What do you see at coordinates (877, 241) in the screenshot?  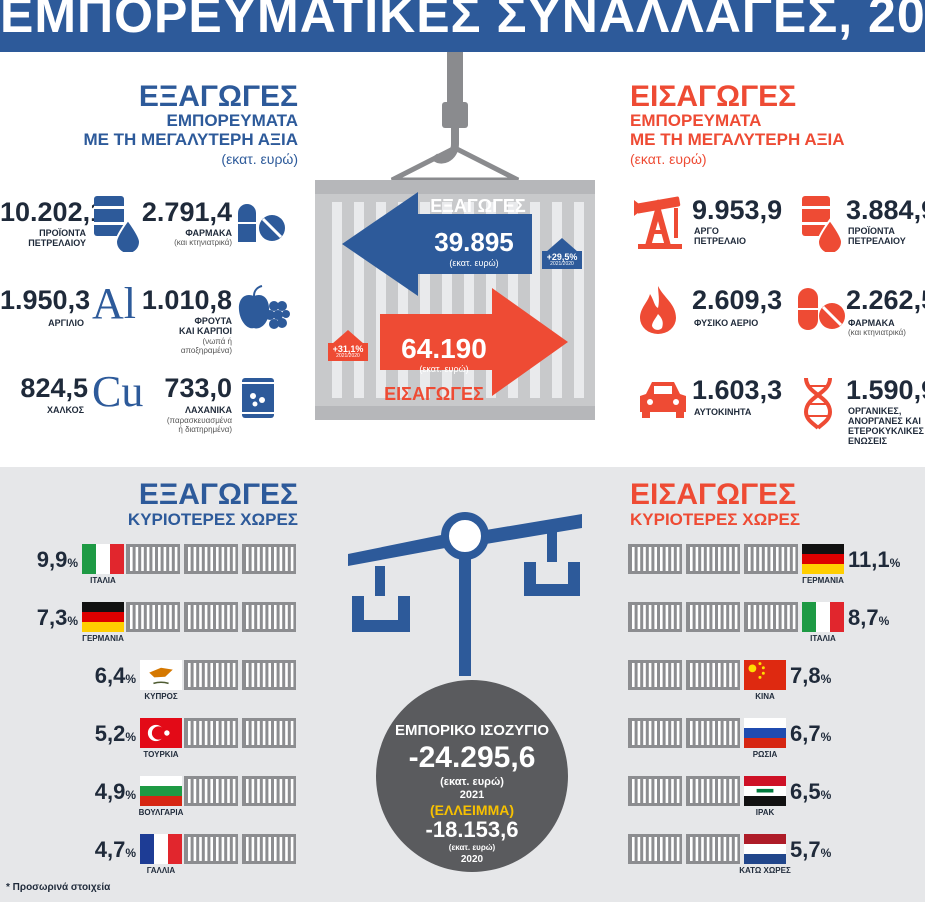 I see `import-product-label: ΠΕΤΡΕΛΑΙΟΥ` at bounding box center [877, 241].